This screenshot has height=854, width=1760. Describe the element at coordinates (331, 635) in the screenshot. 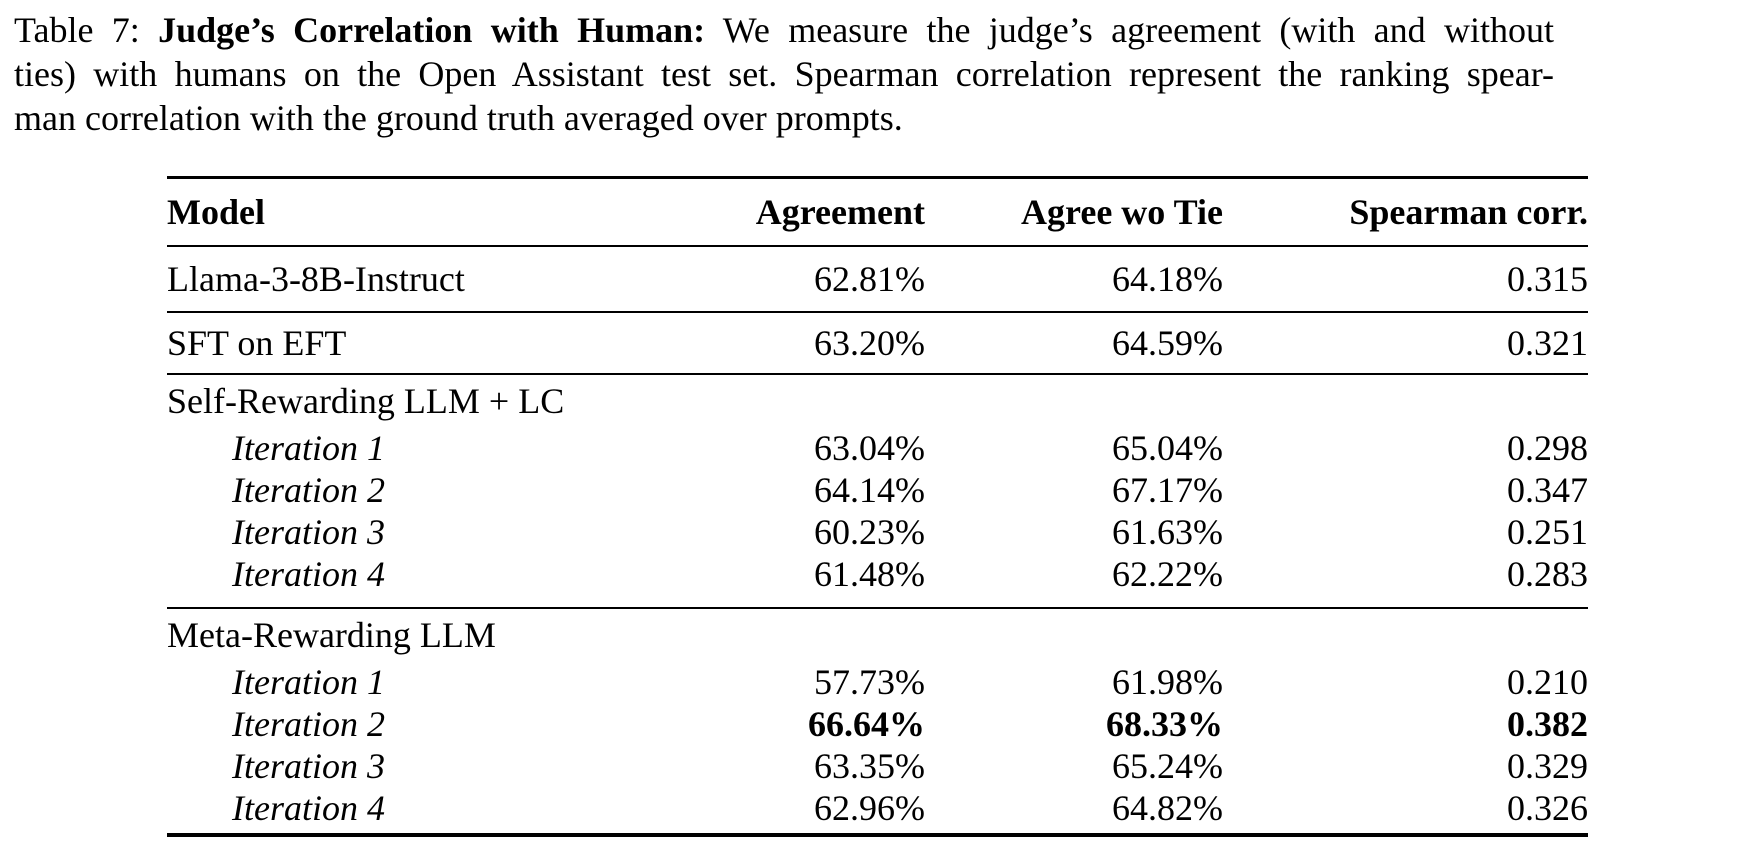

I see `section-label: Meta-Rewarding LLM` at that location.